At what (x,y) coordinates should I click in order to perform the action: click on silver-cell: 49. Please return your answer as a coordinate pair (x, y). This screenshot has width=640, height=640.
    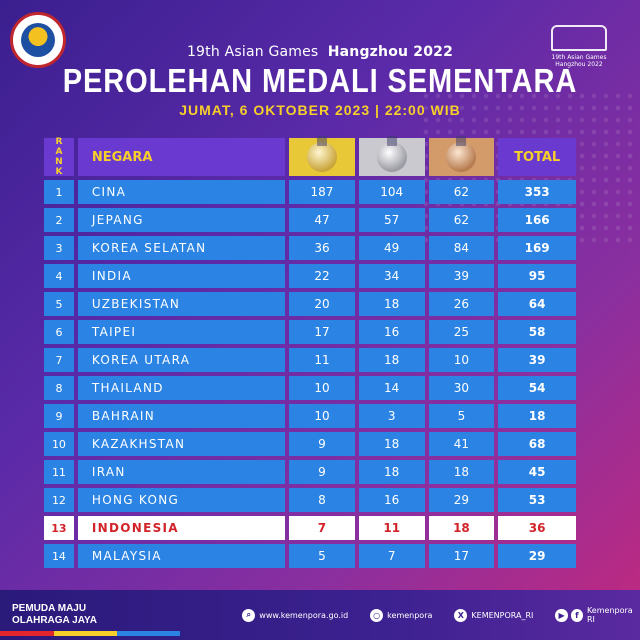
    Looking at the image, I should click on (391, 248).